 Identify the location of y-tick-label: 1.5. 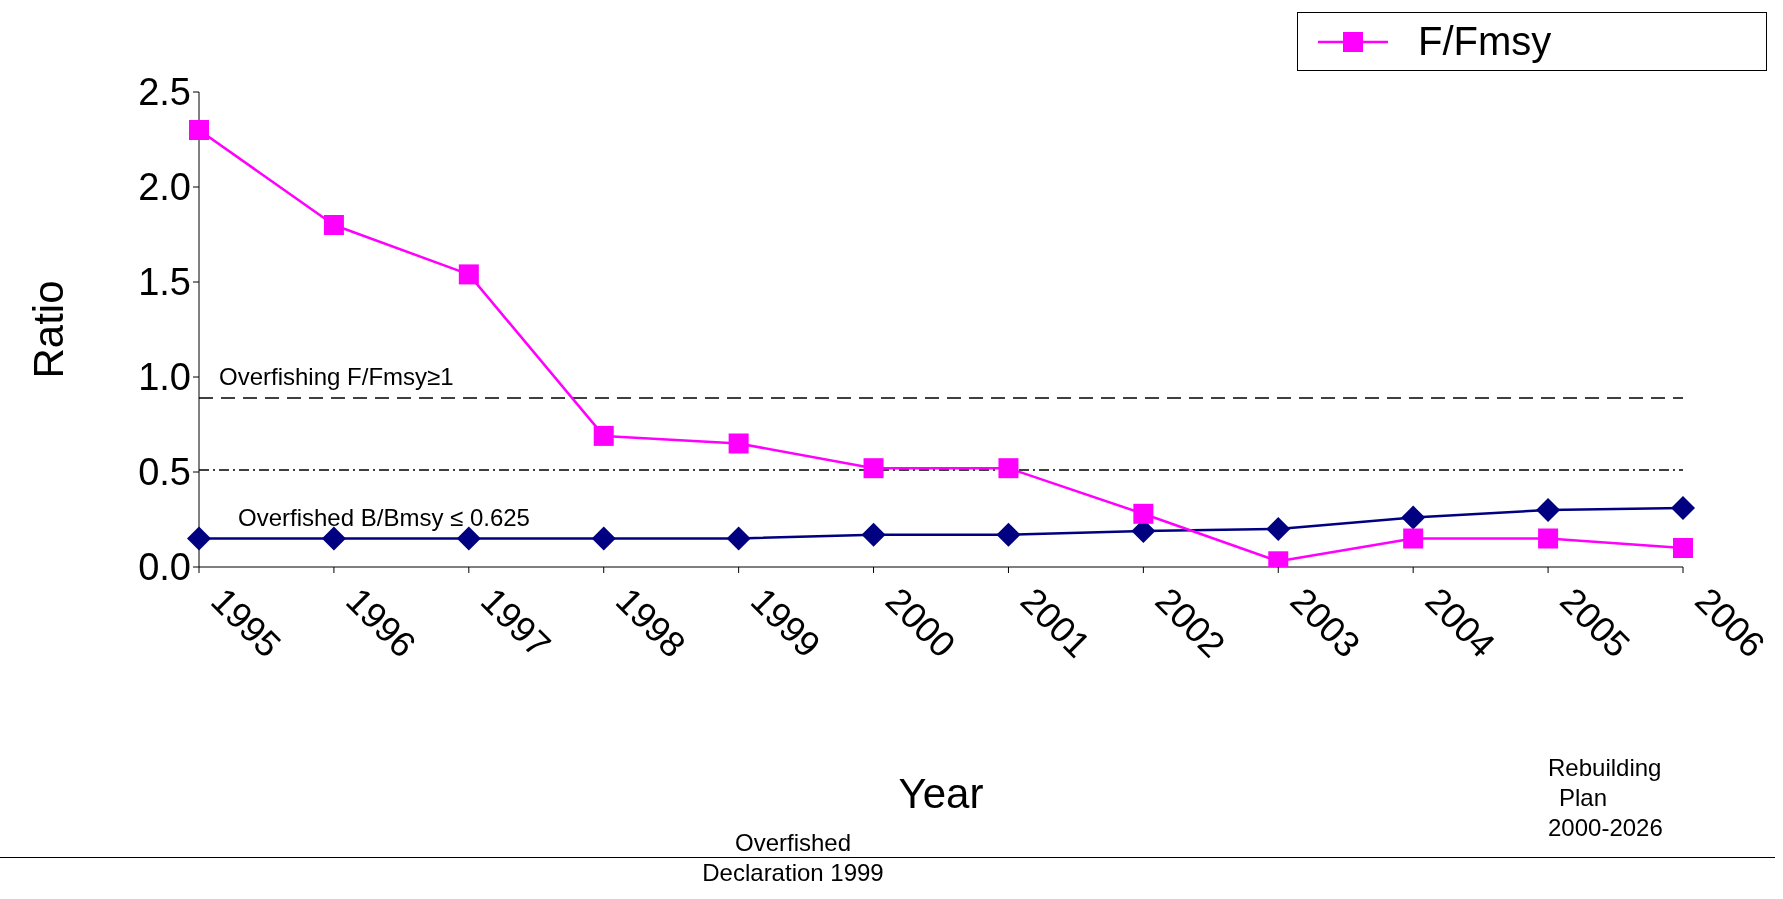
(164, 282).